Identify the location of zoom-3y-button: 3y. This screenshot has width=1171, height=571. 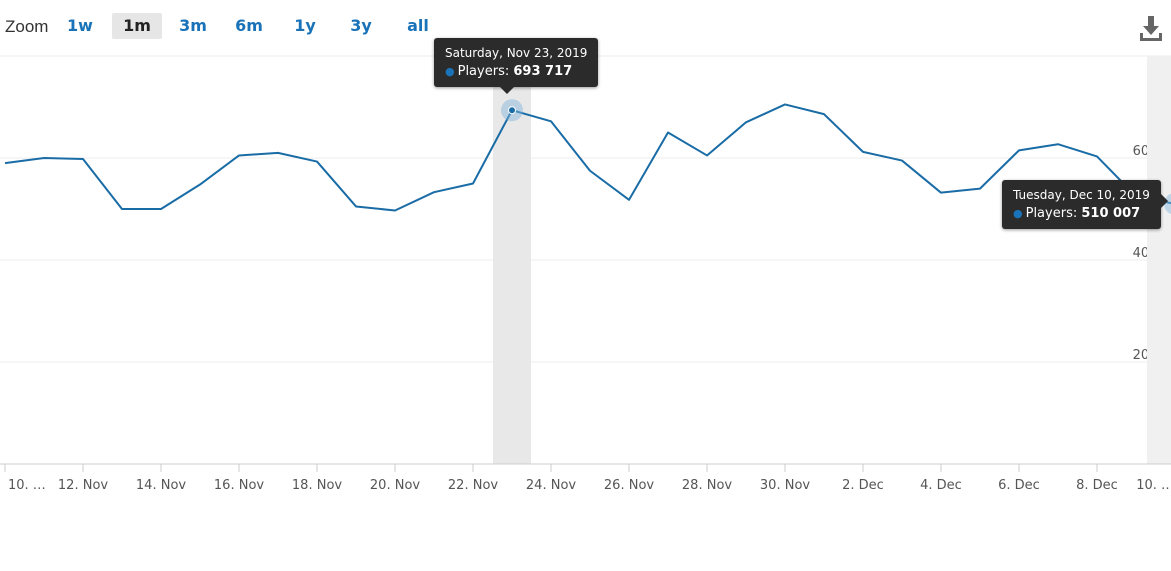
(361, 25).